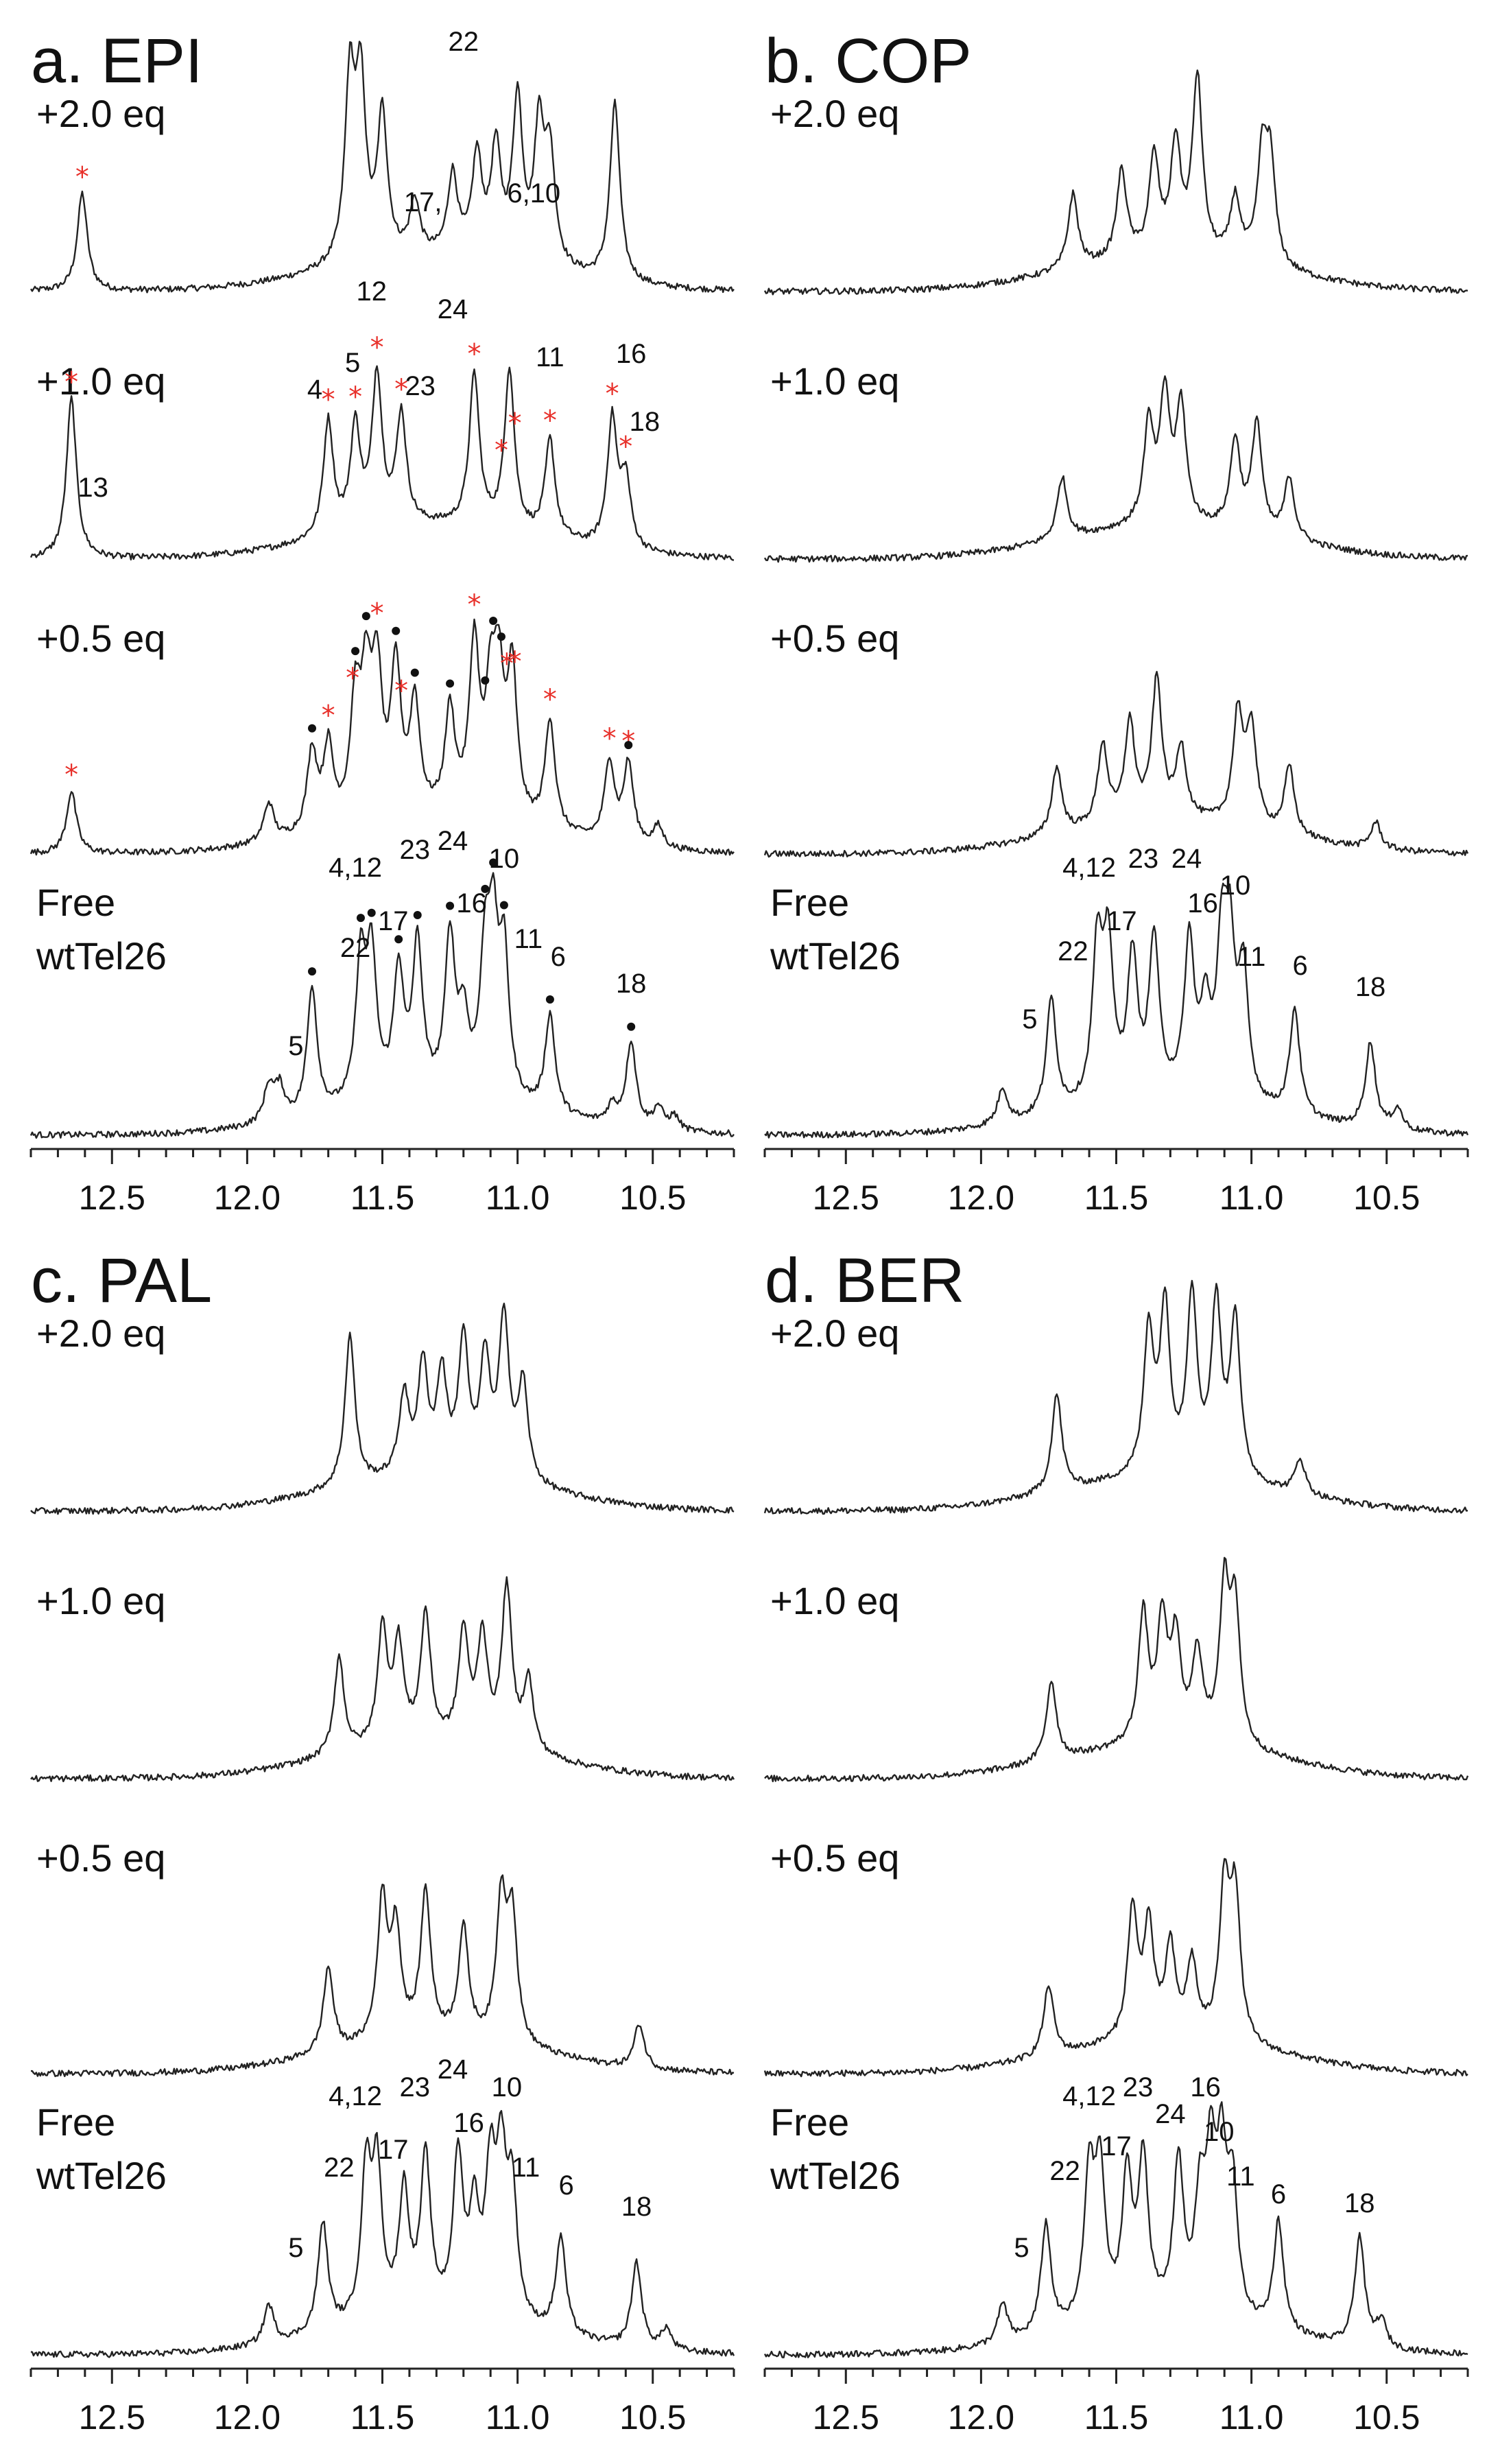  I want to click on peak-label: 6,10, so click(533, 194).